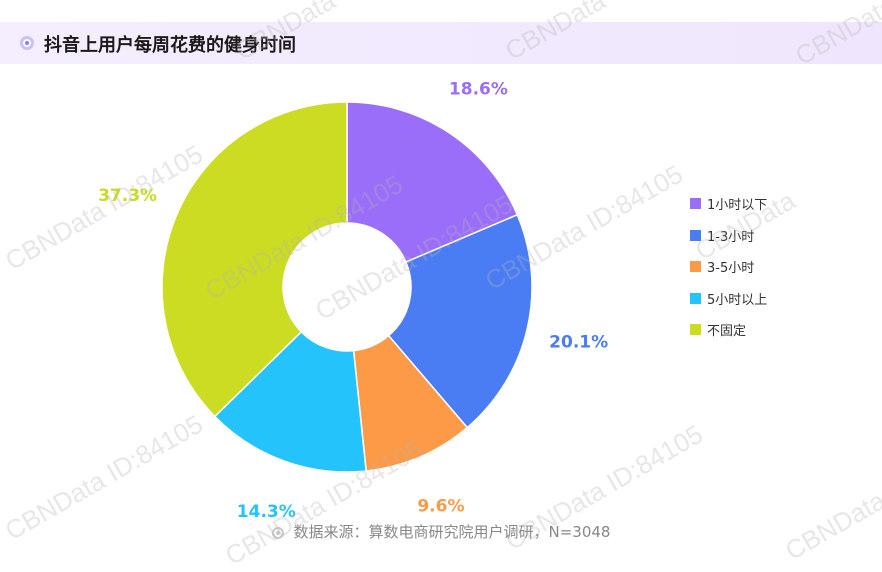 Image resolution: width=882 pixels, height=572 pixels. I want to click on title-bar: 抖音上用户每周花费的健身时间, so click(441, 43).